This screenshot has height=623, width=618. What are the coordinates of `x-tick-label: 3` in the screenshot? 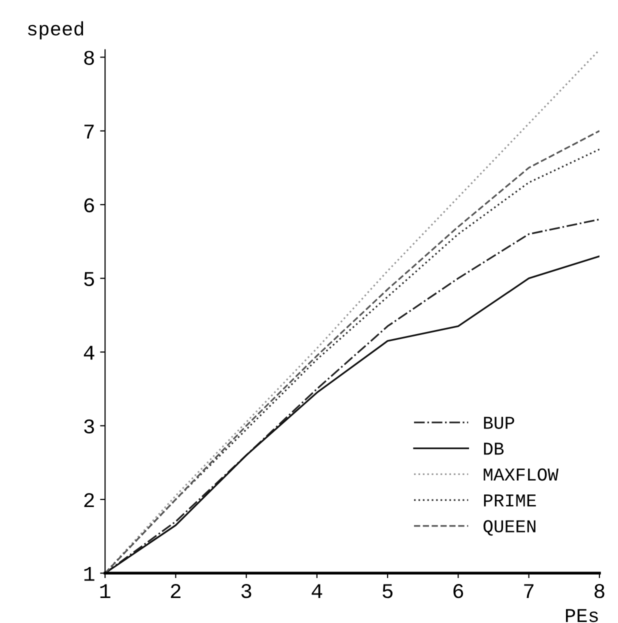 It's located at (246, 591).